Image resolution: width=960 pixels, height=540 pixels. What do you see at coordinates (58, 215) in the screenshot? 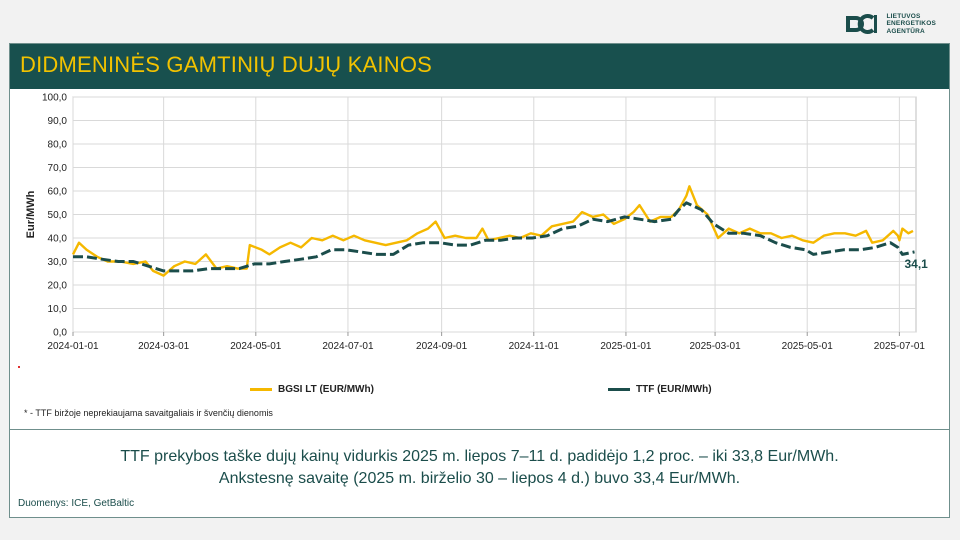
I see `y-tick-label: 50,0` at bounding box center [58, 215].